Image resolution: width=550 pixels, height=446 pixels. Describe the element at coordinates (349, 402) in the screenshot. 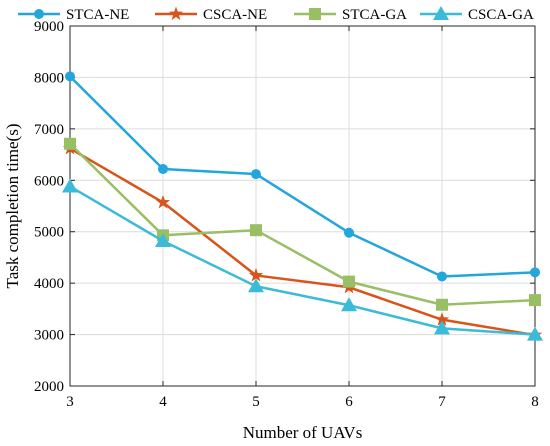

I see `x-tick-label: 6` at that location.